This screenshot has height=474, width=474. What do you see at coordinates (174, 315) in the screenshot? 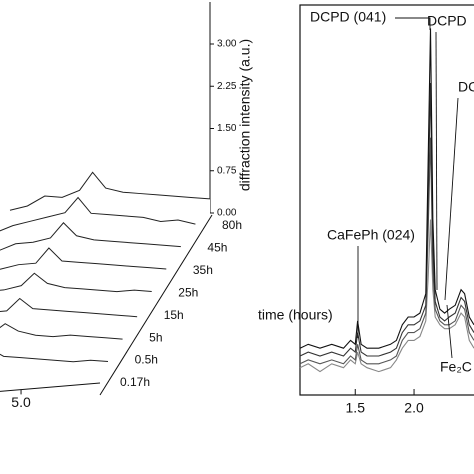
I see `time-tick-label: 15h` at bounding box center [174, 315].